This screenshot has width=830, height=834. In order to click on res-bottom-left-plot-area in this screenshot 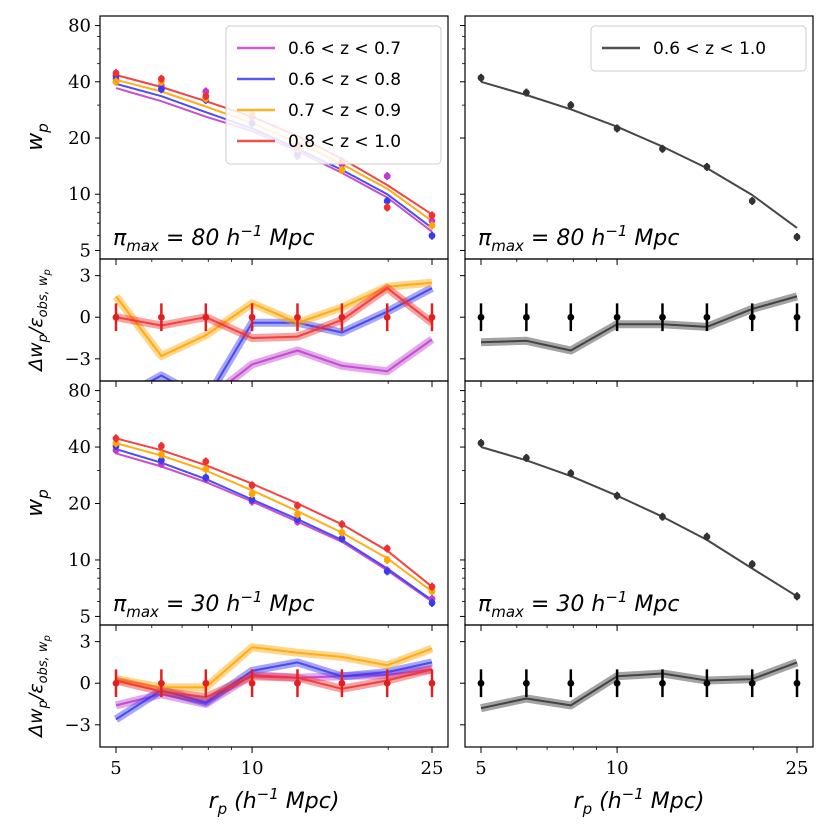, I will do `click(274, 683)`.